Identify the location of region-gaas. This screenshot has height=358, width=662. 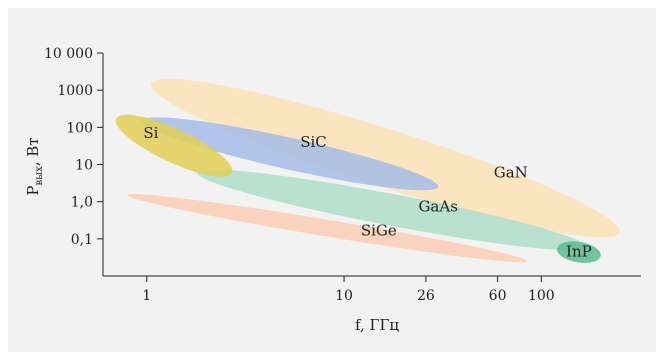
(392, 210).